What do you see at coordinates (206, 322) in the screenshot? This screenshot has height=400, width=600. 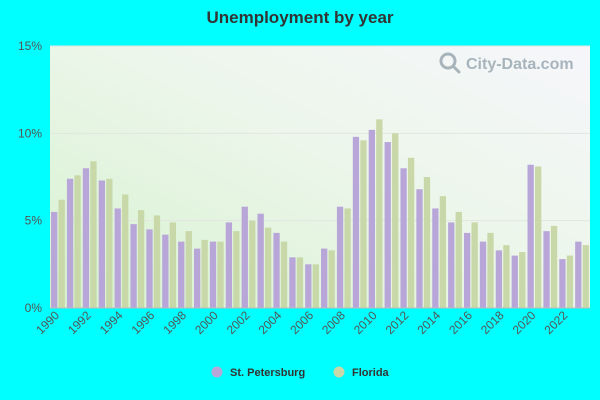 I see `x-tick-label: 2000` at bounding box center [206, 322].